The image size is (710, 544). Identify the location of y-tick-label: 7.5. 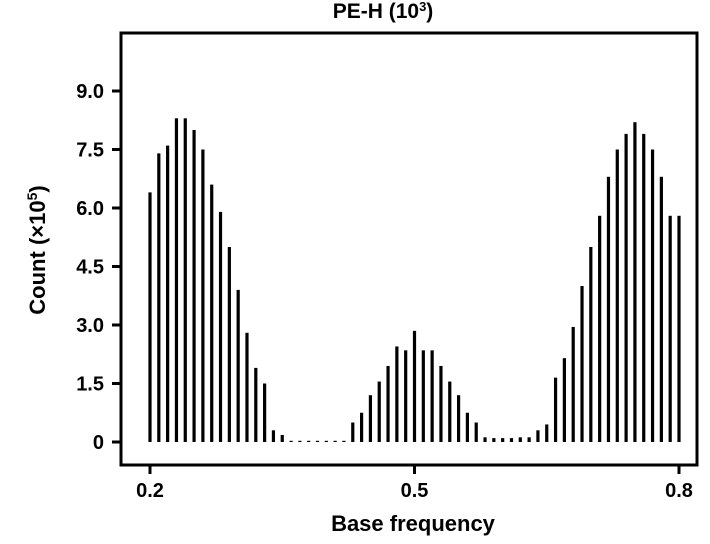
(90, 151).